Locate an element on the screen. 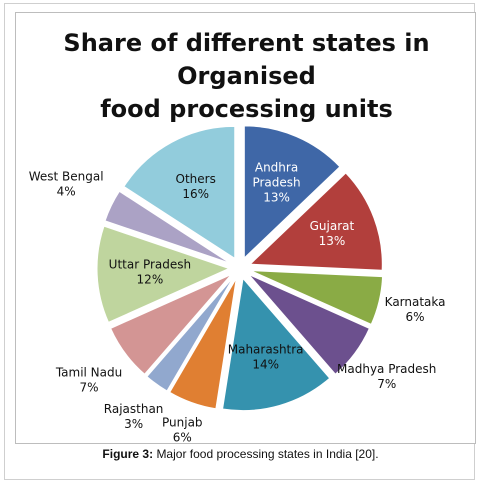 The width and height of the screenshot is (481, 484). pie-slice-uttar-pradesh is located at coordinates (163, 274).